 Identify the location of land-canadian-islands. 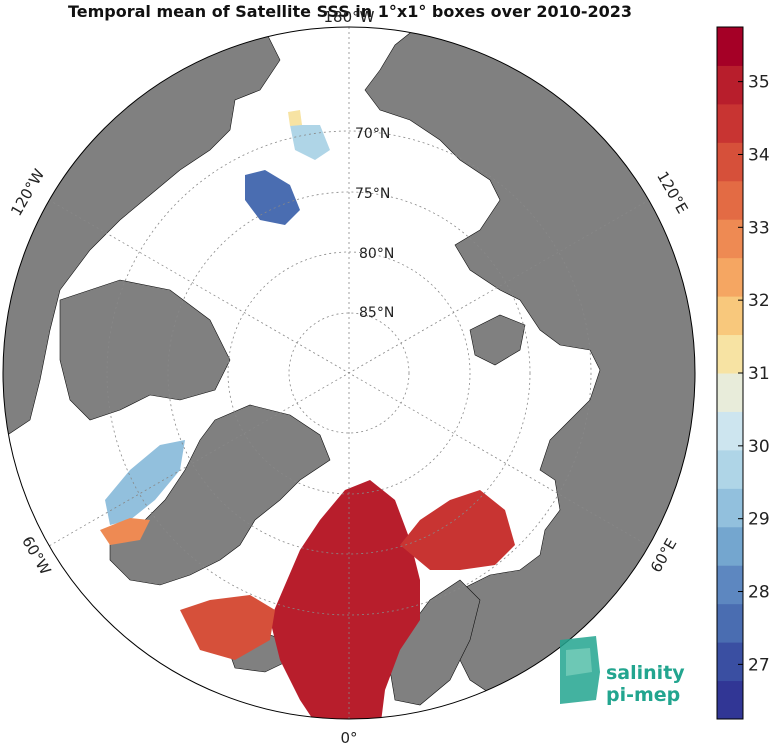
(145, 350).